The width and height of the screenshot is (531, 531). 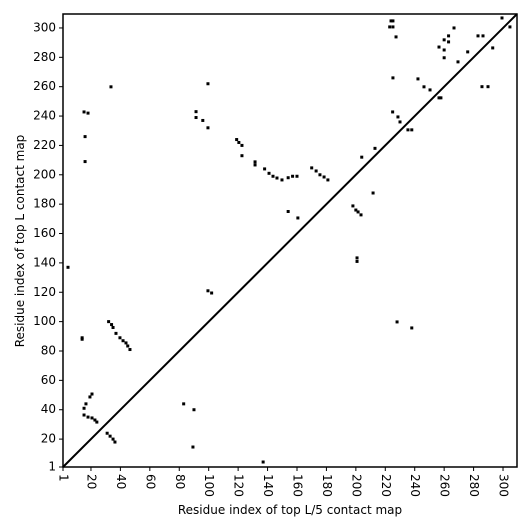 I want to click on x-tick-label: 100, so click(x=209, y=485).